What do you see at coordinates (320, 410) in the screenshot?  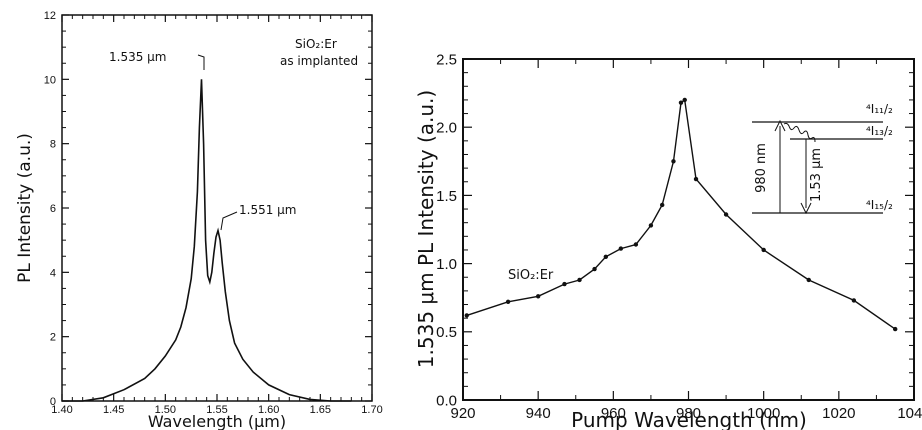 I see `x-tick-label: 1.65` at bounding box center [320, 410].